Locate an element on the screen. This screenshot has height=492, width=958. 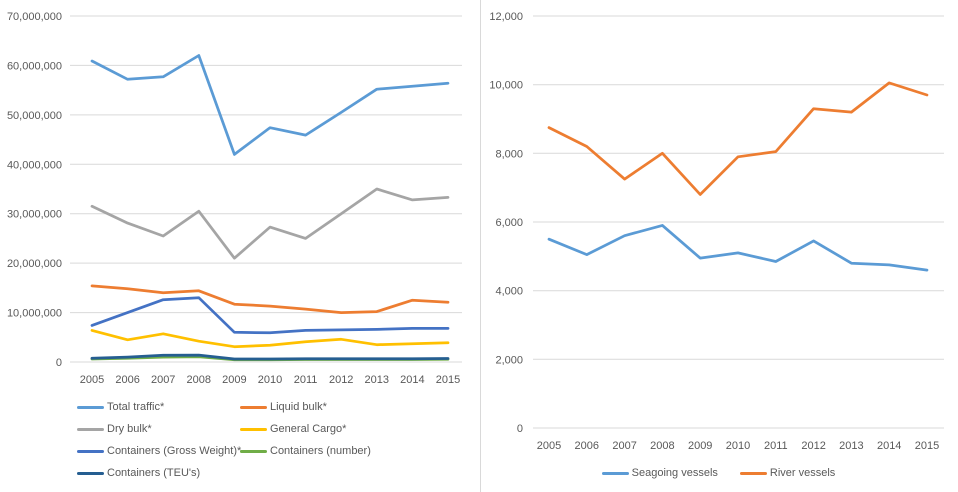
series-line-dry-bulk is located at coordinates (270, 223).